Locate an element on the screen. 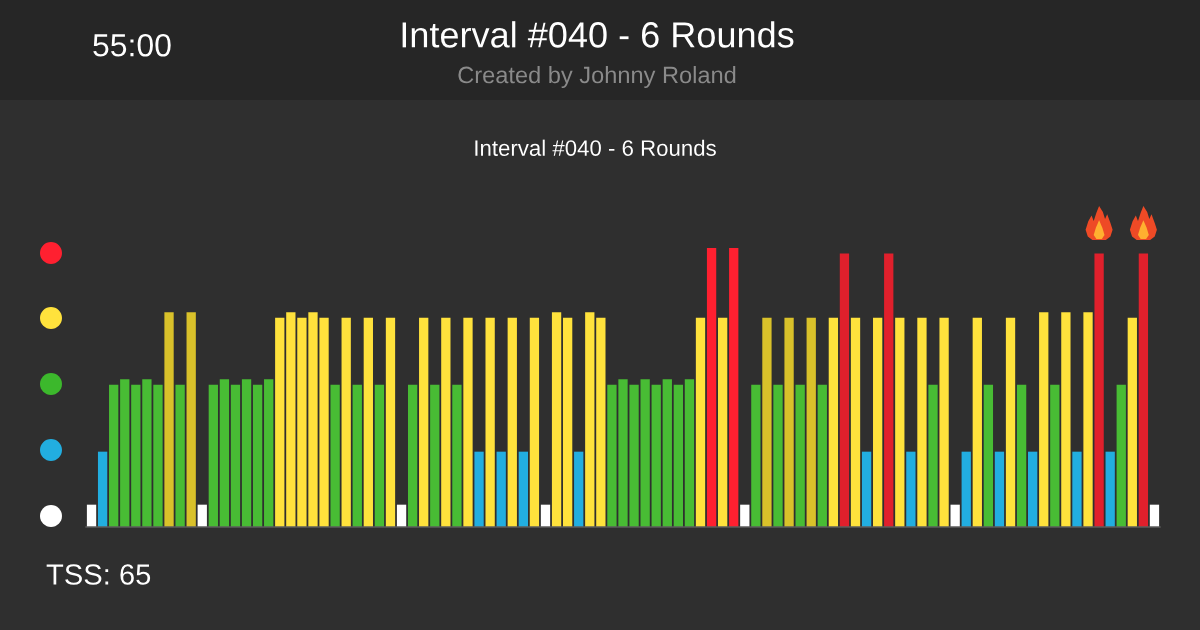  text: 55:00 is located at coordinates (132, 45).